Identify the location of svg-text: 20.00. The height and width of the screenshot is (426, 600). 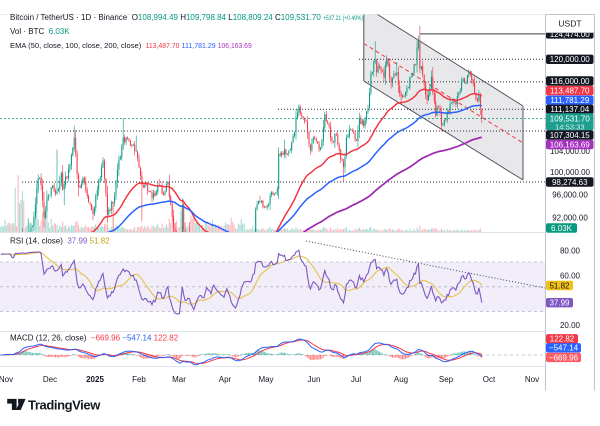
(570, 325).